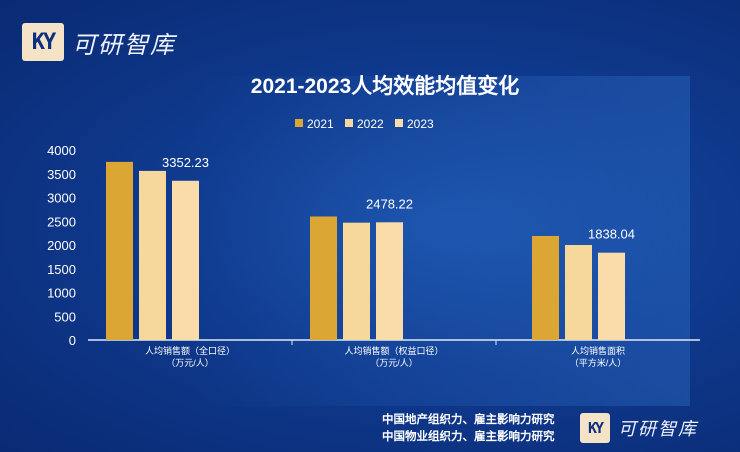  I want to click on y-tick-label: 2000, so click(61, 245).